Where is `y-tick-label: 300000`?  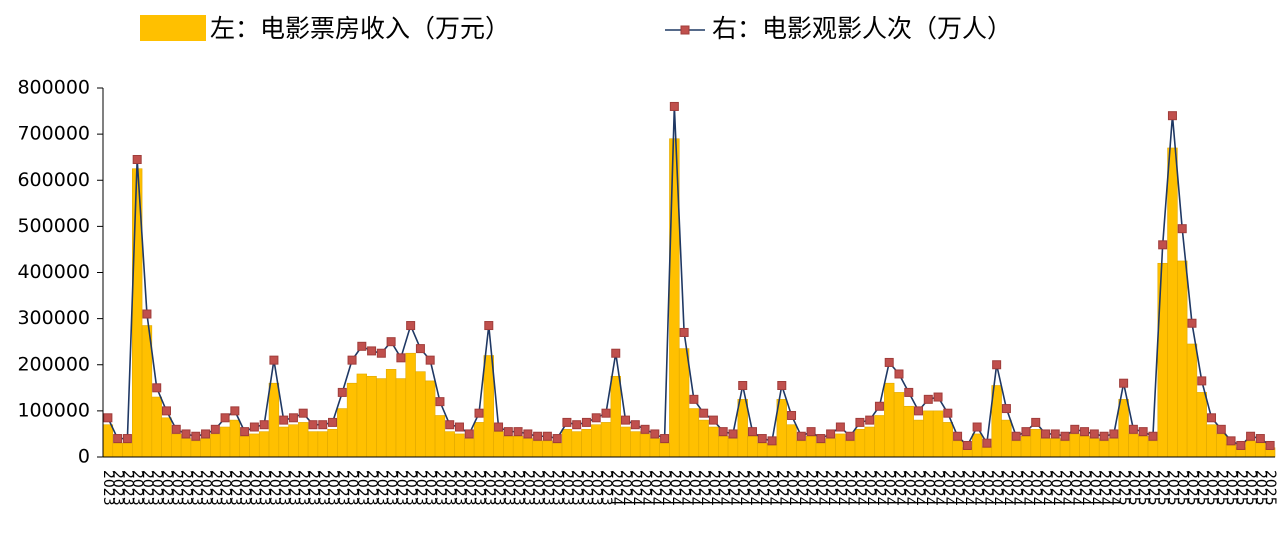 y-tick-label: 300000 is located at coordinates (53, 318).